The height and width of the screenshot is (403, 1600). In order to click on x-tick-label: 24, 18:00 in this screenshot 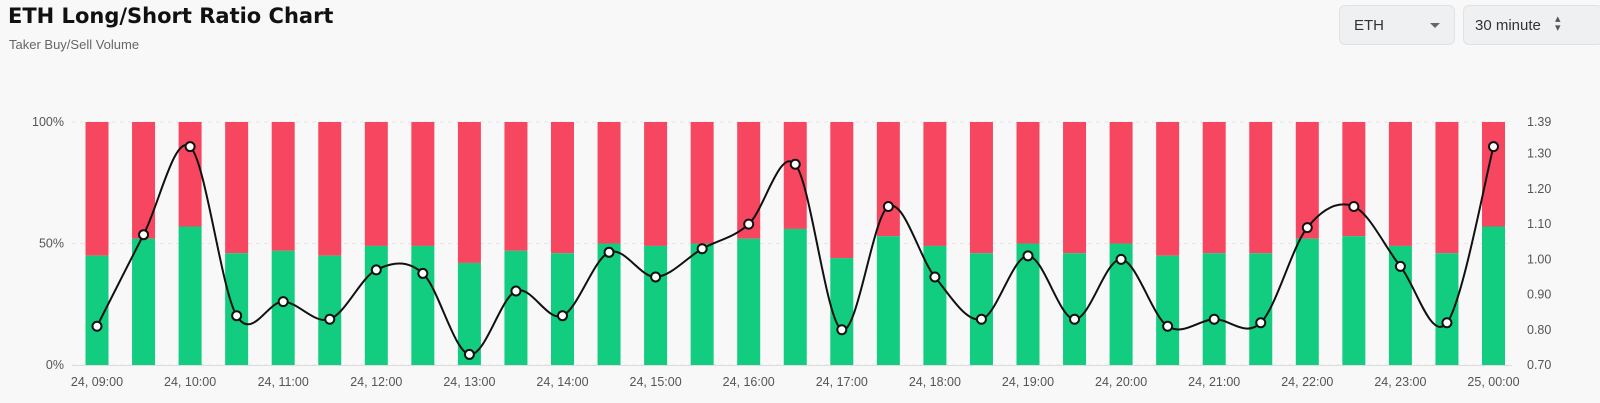, I will do `click(935, 382)`.